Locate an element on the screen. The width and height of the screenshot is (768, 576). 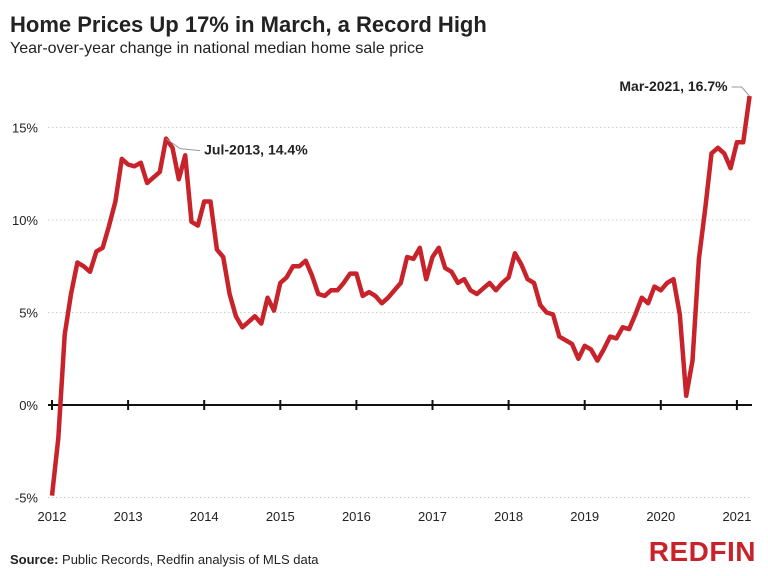
annotation-label: Mar-2021, 16.7% is located at coordinates (673, 86).